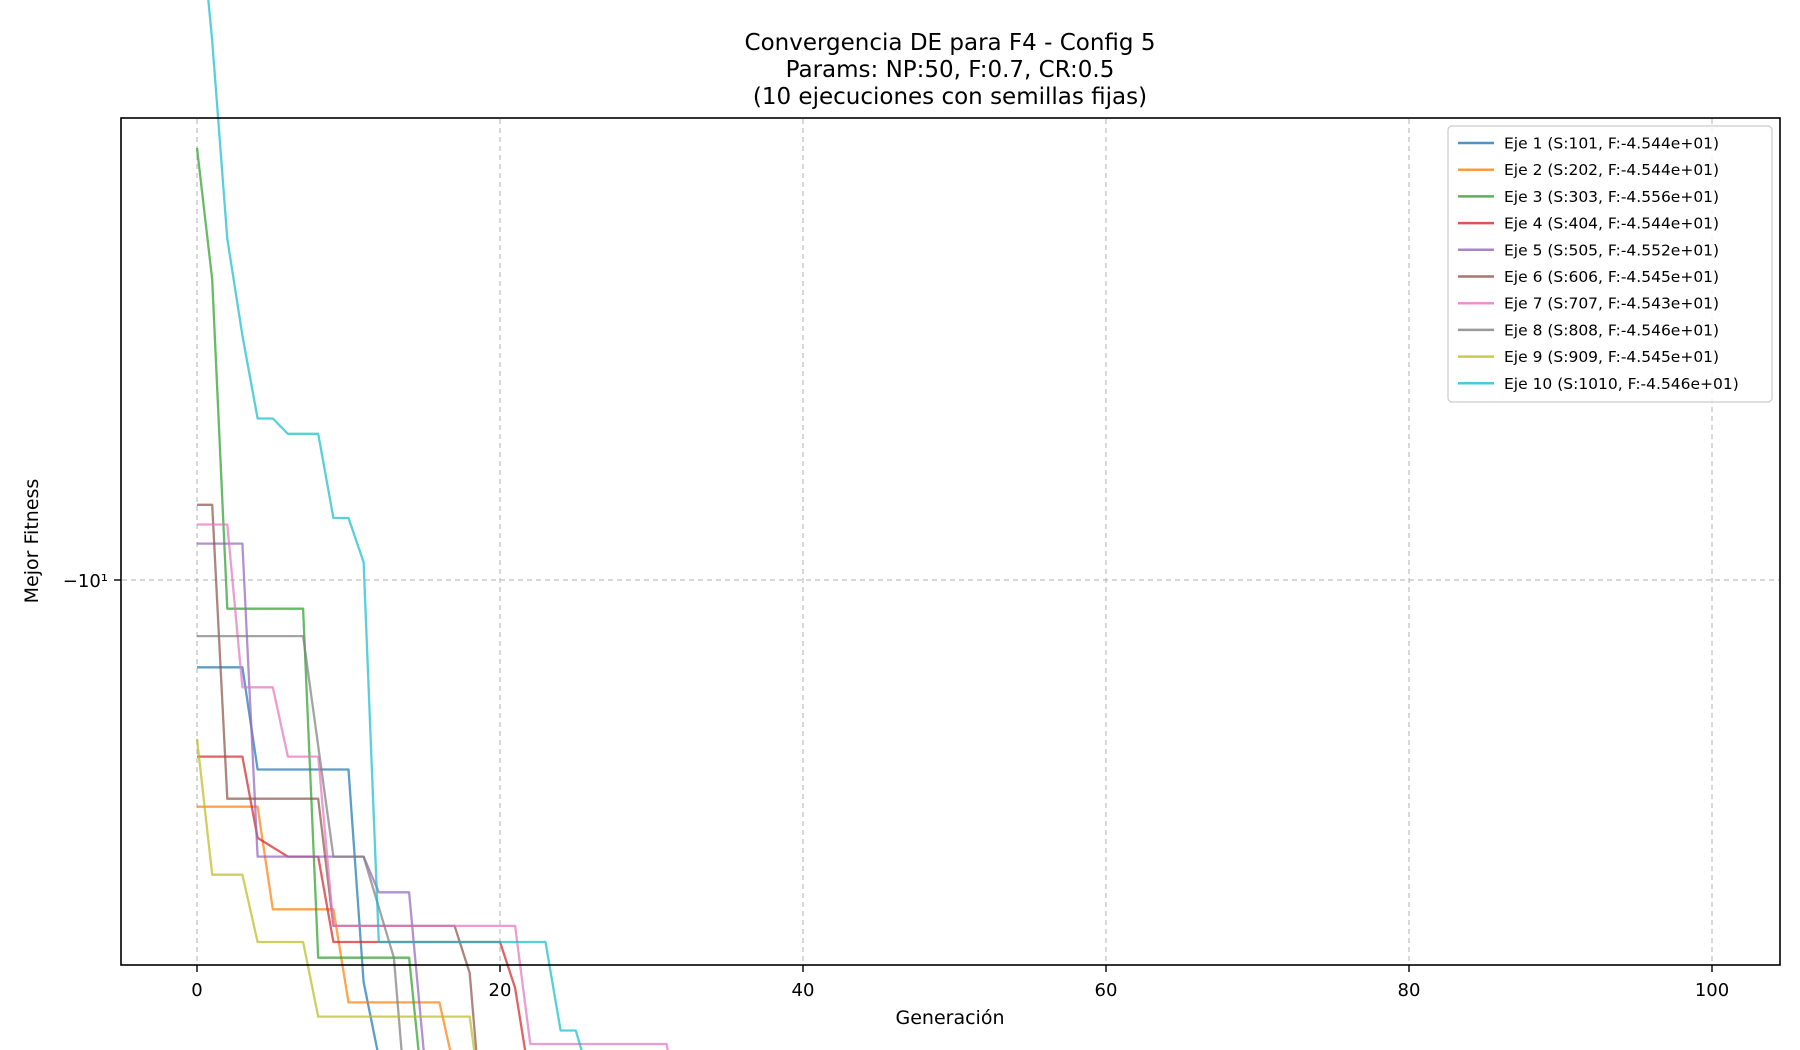 The width and height of the screenshot is (1800, 1050). I want to click on x-tick-label: 0, so click(196, 990).